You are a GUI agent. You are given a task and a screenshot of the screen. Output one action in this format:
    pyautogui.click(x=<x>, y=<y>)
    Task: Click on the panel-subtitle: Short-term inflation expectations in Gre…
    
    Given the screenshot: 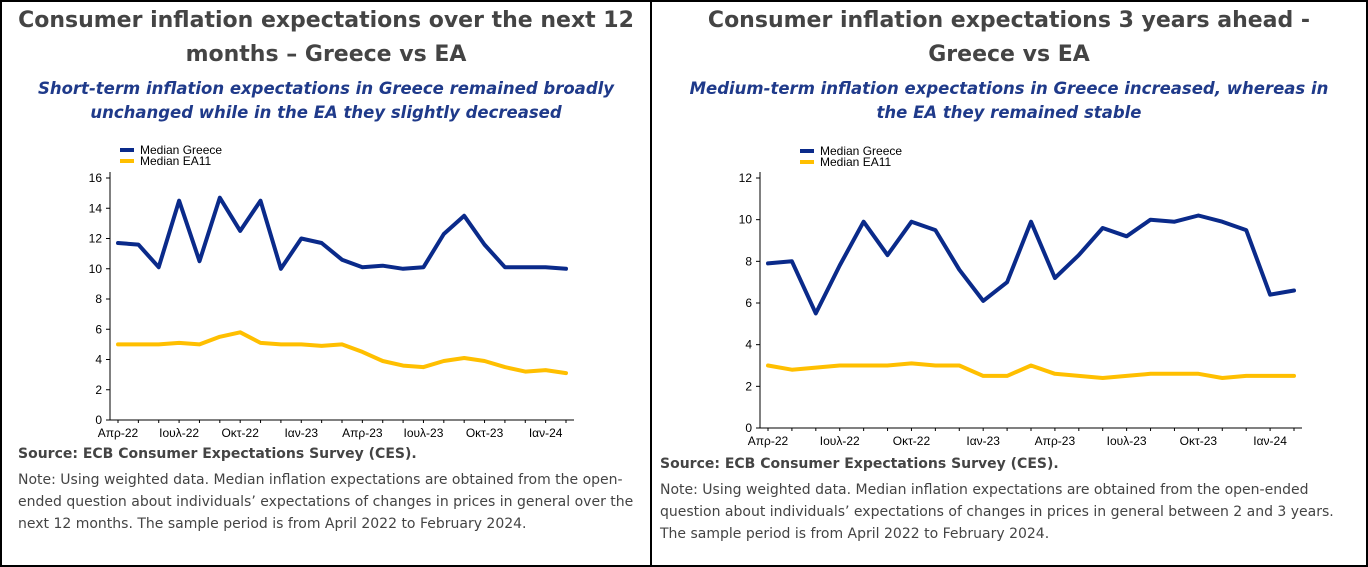 What is the action you would take?
    pyautogui.click(x=326, y=100)
    